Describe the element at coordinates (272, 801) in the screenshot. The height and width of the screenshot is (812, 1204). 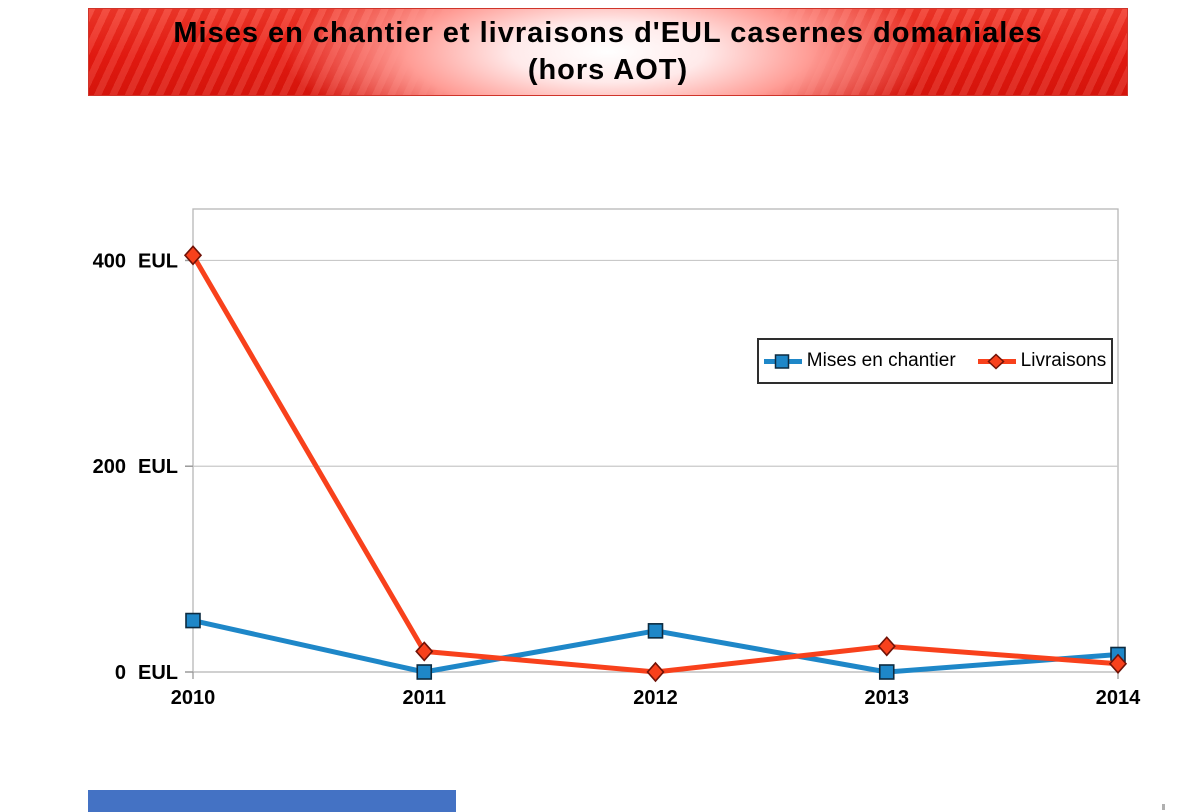
I see `footer-bar` at that location.